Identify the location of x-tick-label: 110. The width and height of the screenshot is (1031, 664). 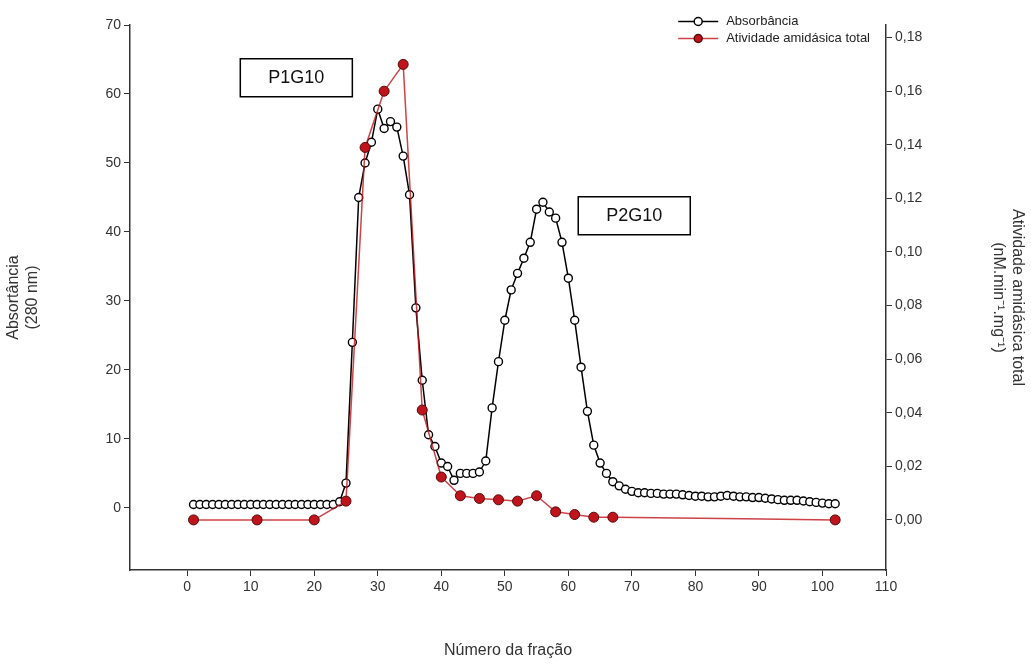
(886, 586).